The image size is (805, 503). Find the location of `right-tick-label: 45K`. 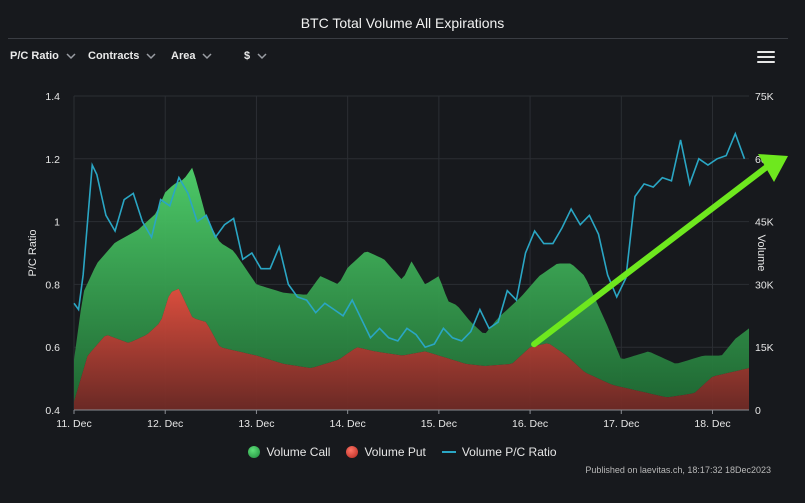

right-tick-label: 45K is located at coordinates (764, 223).